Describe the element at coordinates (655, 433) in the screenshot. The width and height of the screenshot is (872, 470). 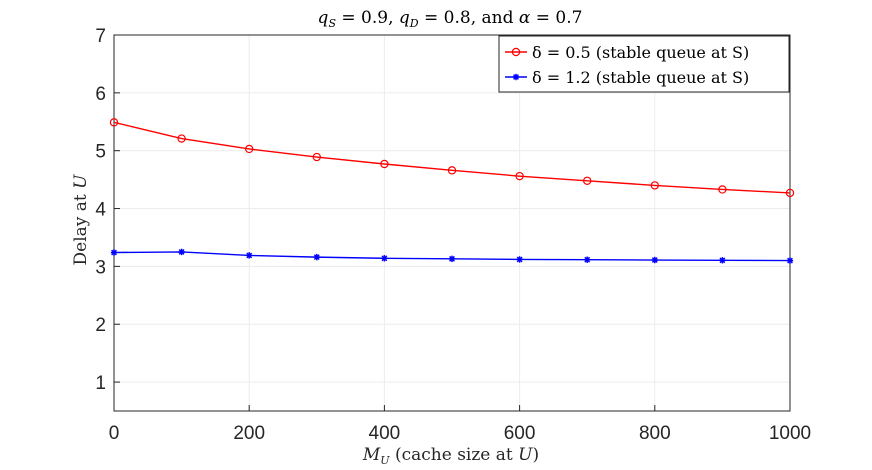
I see `x-tick-label: 800` at that location.